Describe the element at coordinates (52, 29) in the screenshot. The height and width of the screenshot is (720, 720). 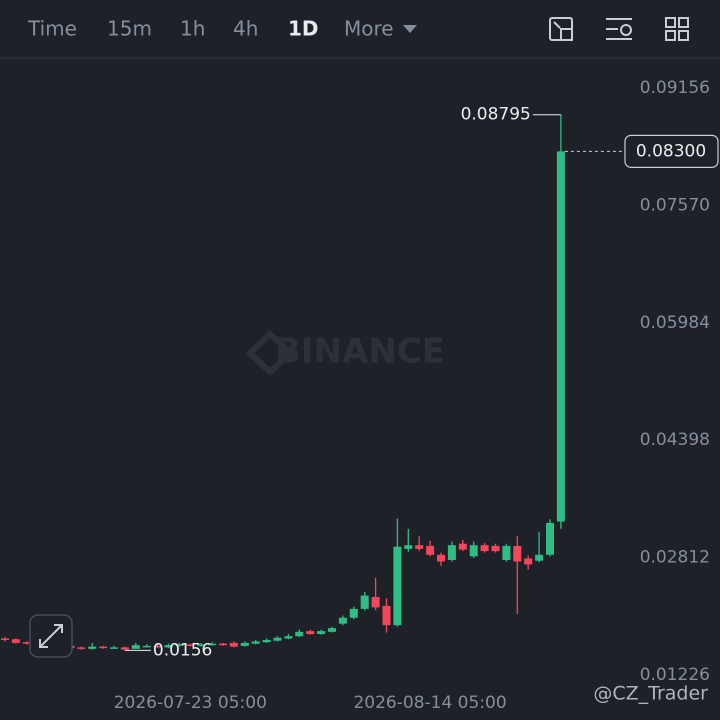
I see `interval-tab: Time` at that location.